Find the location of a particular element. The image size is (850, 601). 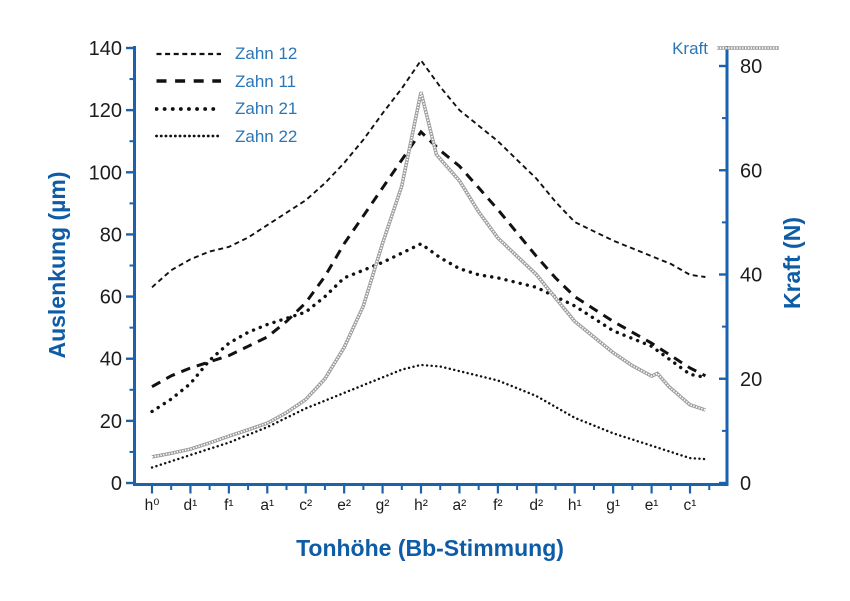

legend-sample-zahn-12-icon is located at coordinates (188, 54).